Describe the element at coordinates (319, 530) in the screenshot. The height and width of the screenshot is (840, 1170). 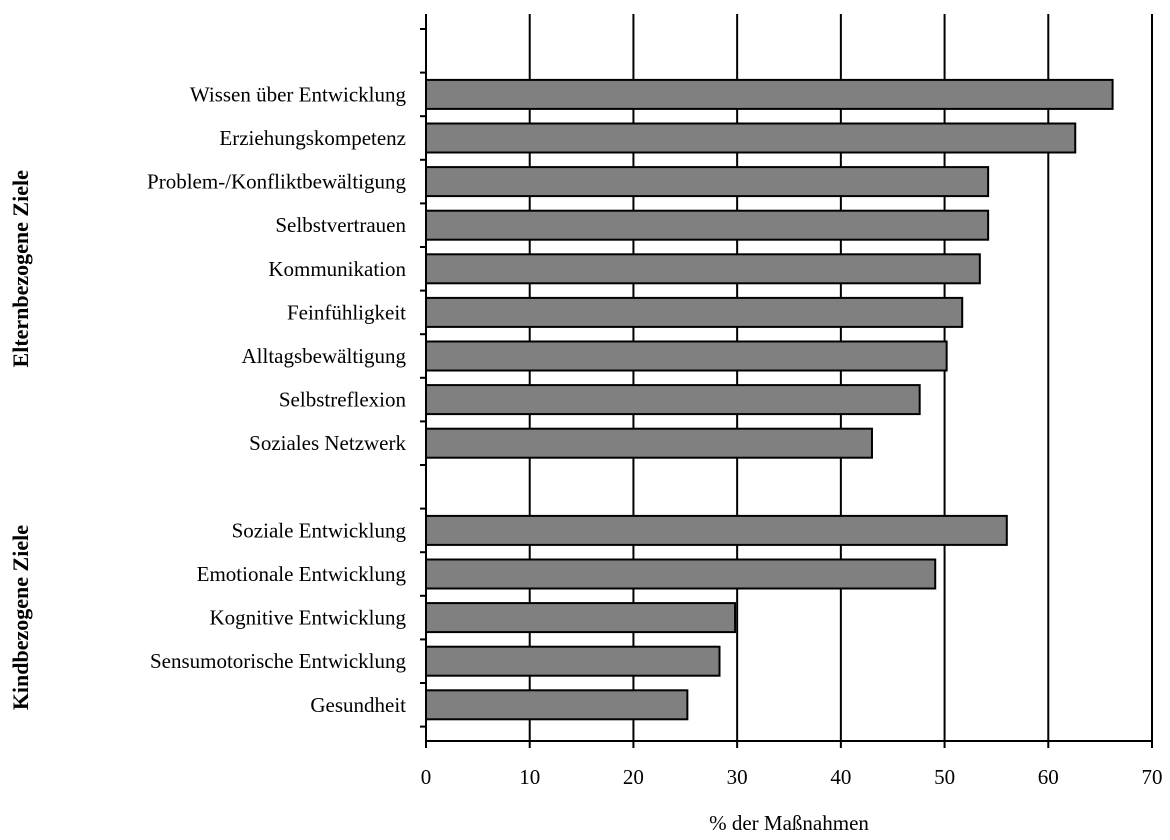
I see `category-label-9: Soziale Entwicklung` at that location.